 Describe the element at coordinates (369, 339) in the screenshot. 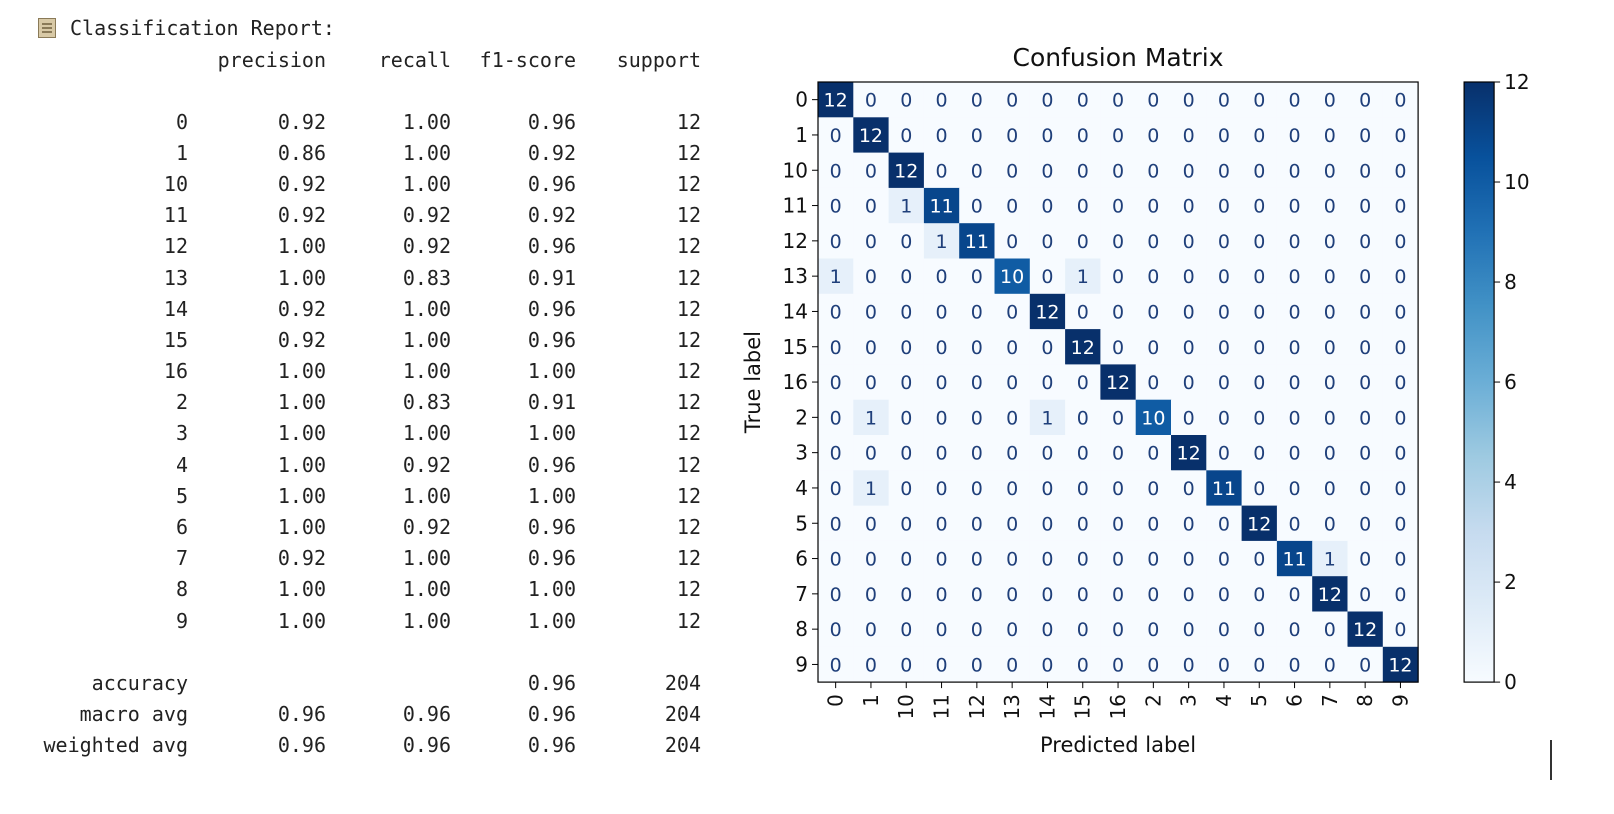

I see `table-row: 15 0.92 1.00 0.96 12` at that location.